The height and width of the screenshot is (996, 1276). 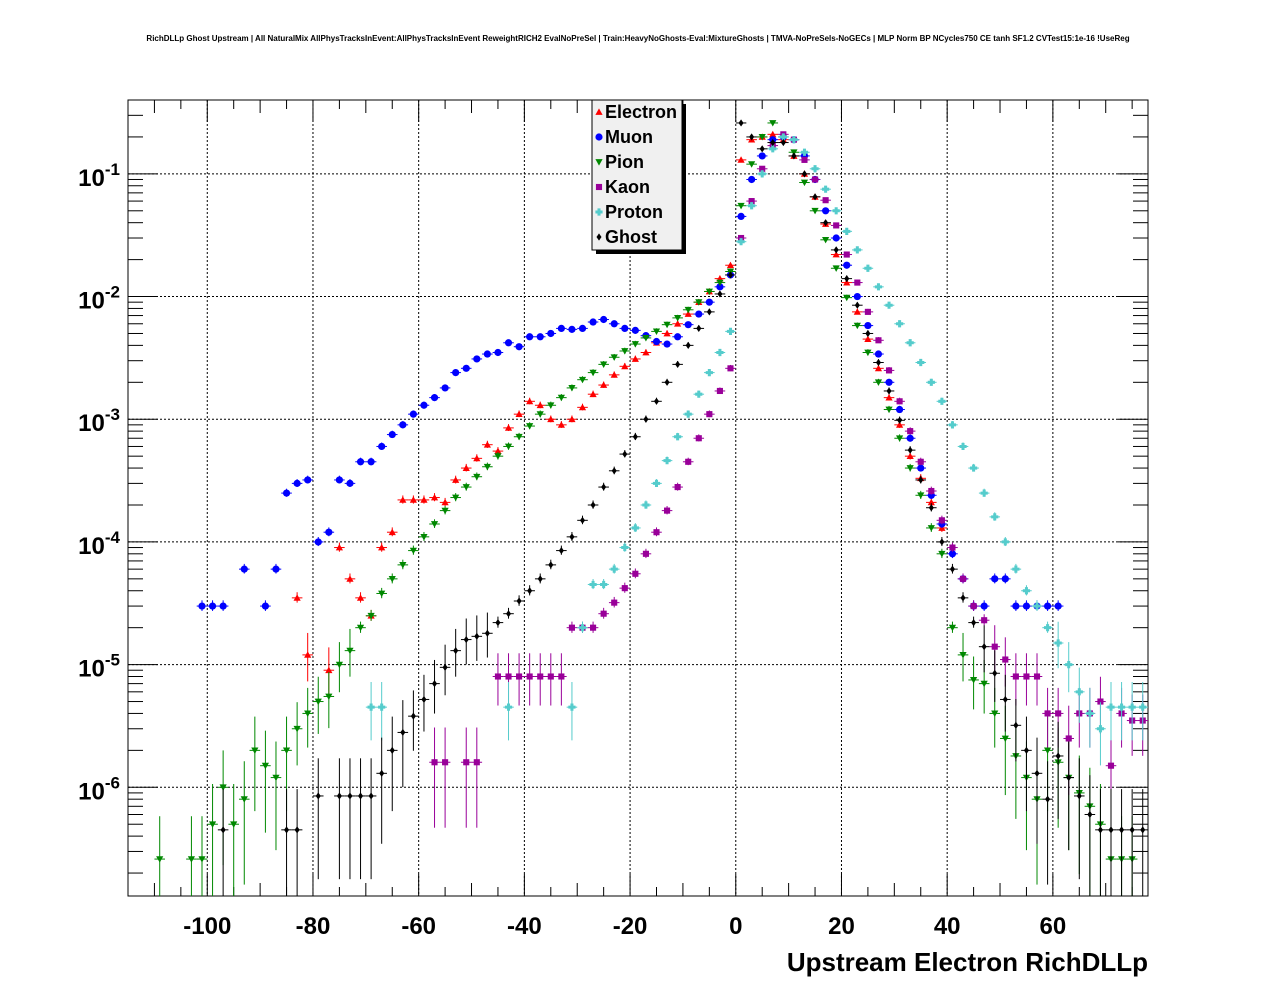 What do you see at coordinates (599, 137) in the screenshot?
I see `legend-marker-muon` at bounding box center [599, 137].